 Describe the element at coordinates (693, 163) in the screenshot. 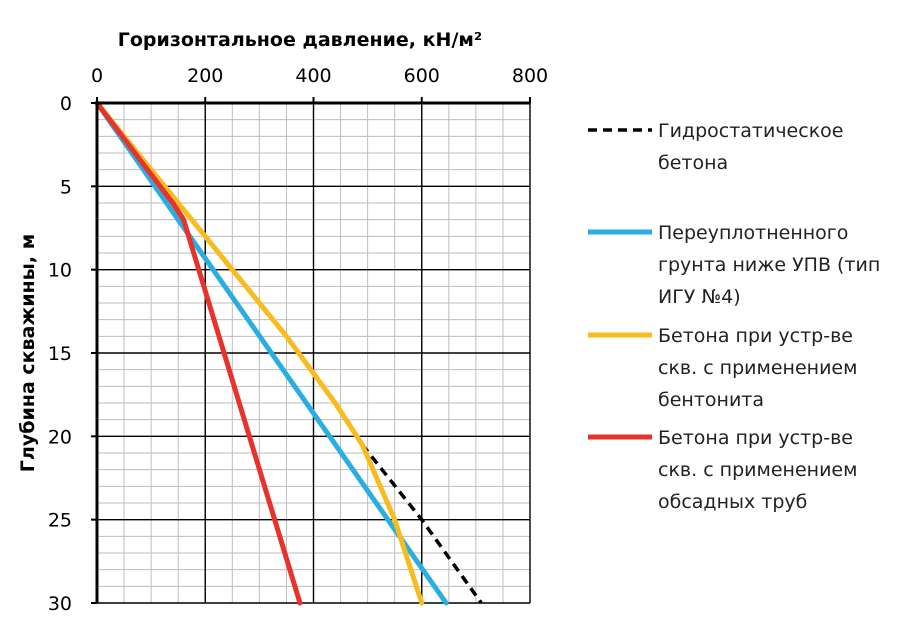

I see `legend-label-1: бетона` at that location.